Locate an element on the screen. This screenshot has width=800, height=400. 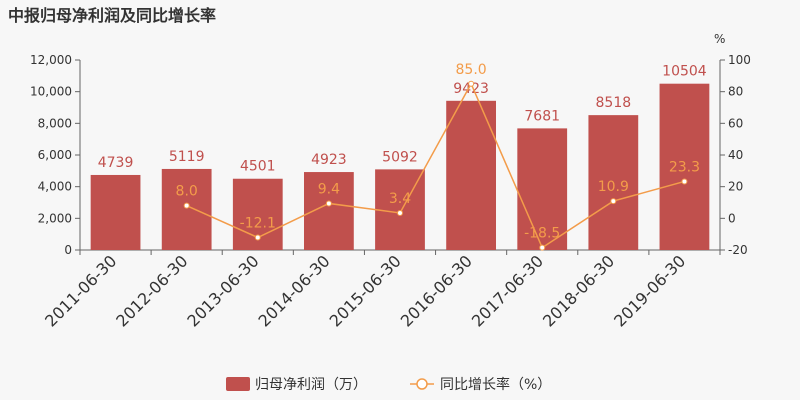
x-tick-label: 2011-06-30 is located at coordinates (80, 290).